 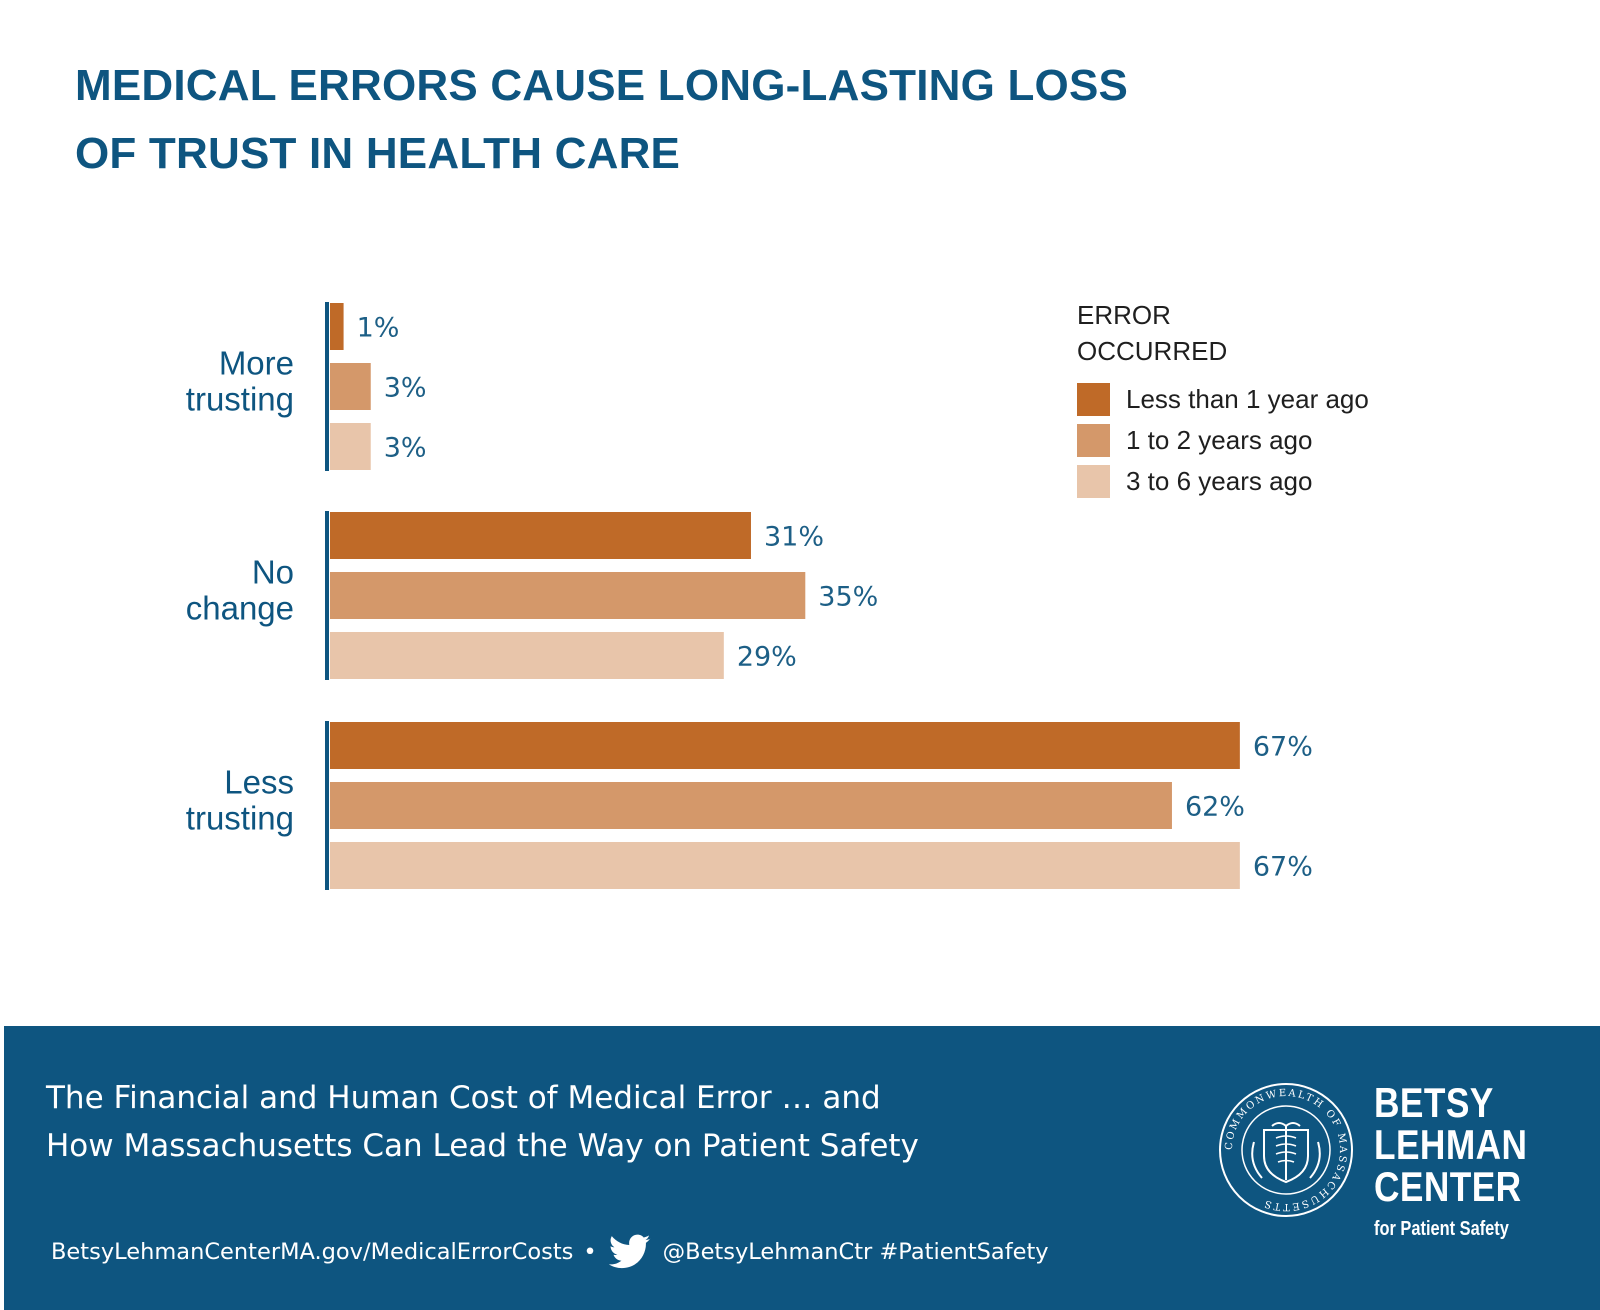 I want to click on value-label-less-trusting-series-2: 62%, so click(x=1215, y=807).